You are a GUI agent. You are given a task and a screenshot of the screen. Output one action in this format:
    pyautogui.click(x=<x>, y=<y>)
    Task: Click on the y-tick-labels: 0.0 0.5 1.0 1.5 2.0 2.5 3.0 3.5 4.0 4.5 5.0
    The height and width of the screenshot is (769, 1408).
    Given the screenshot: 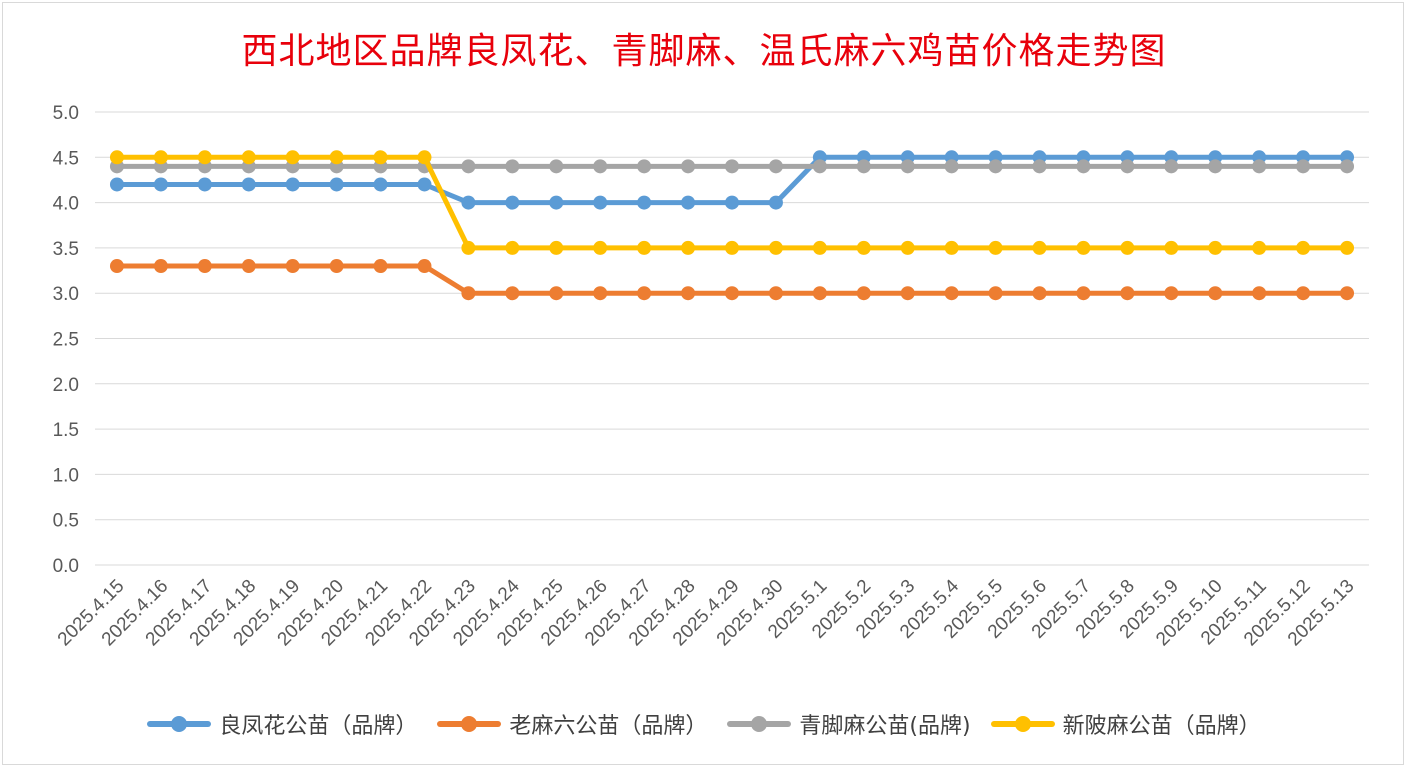 What is the action you would take?
    pyautogui.click(x=66, y=340)
    